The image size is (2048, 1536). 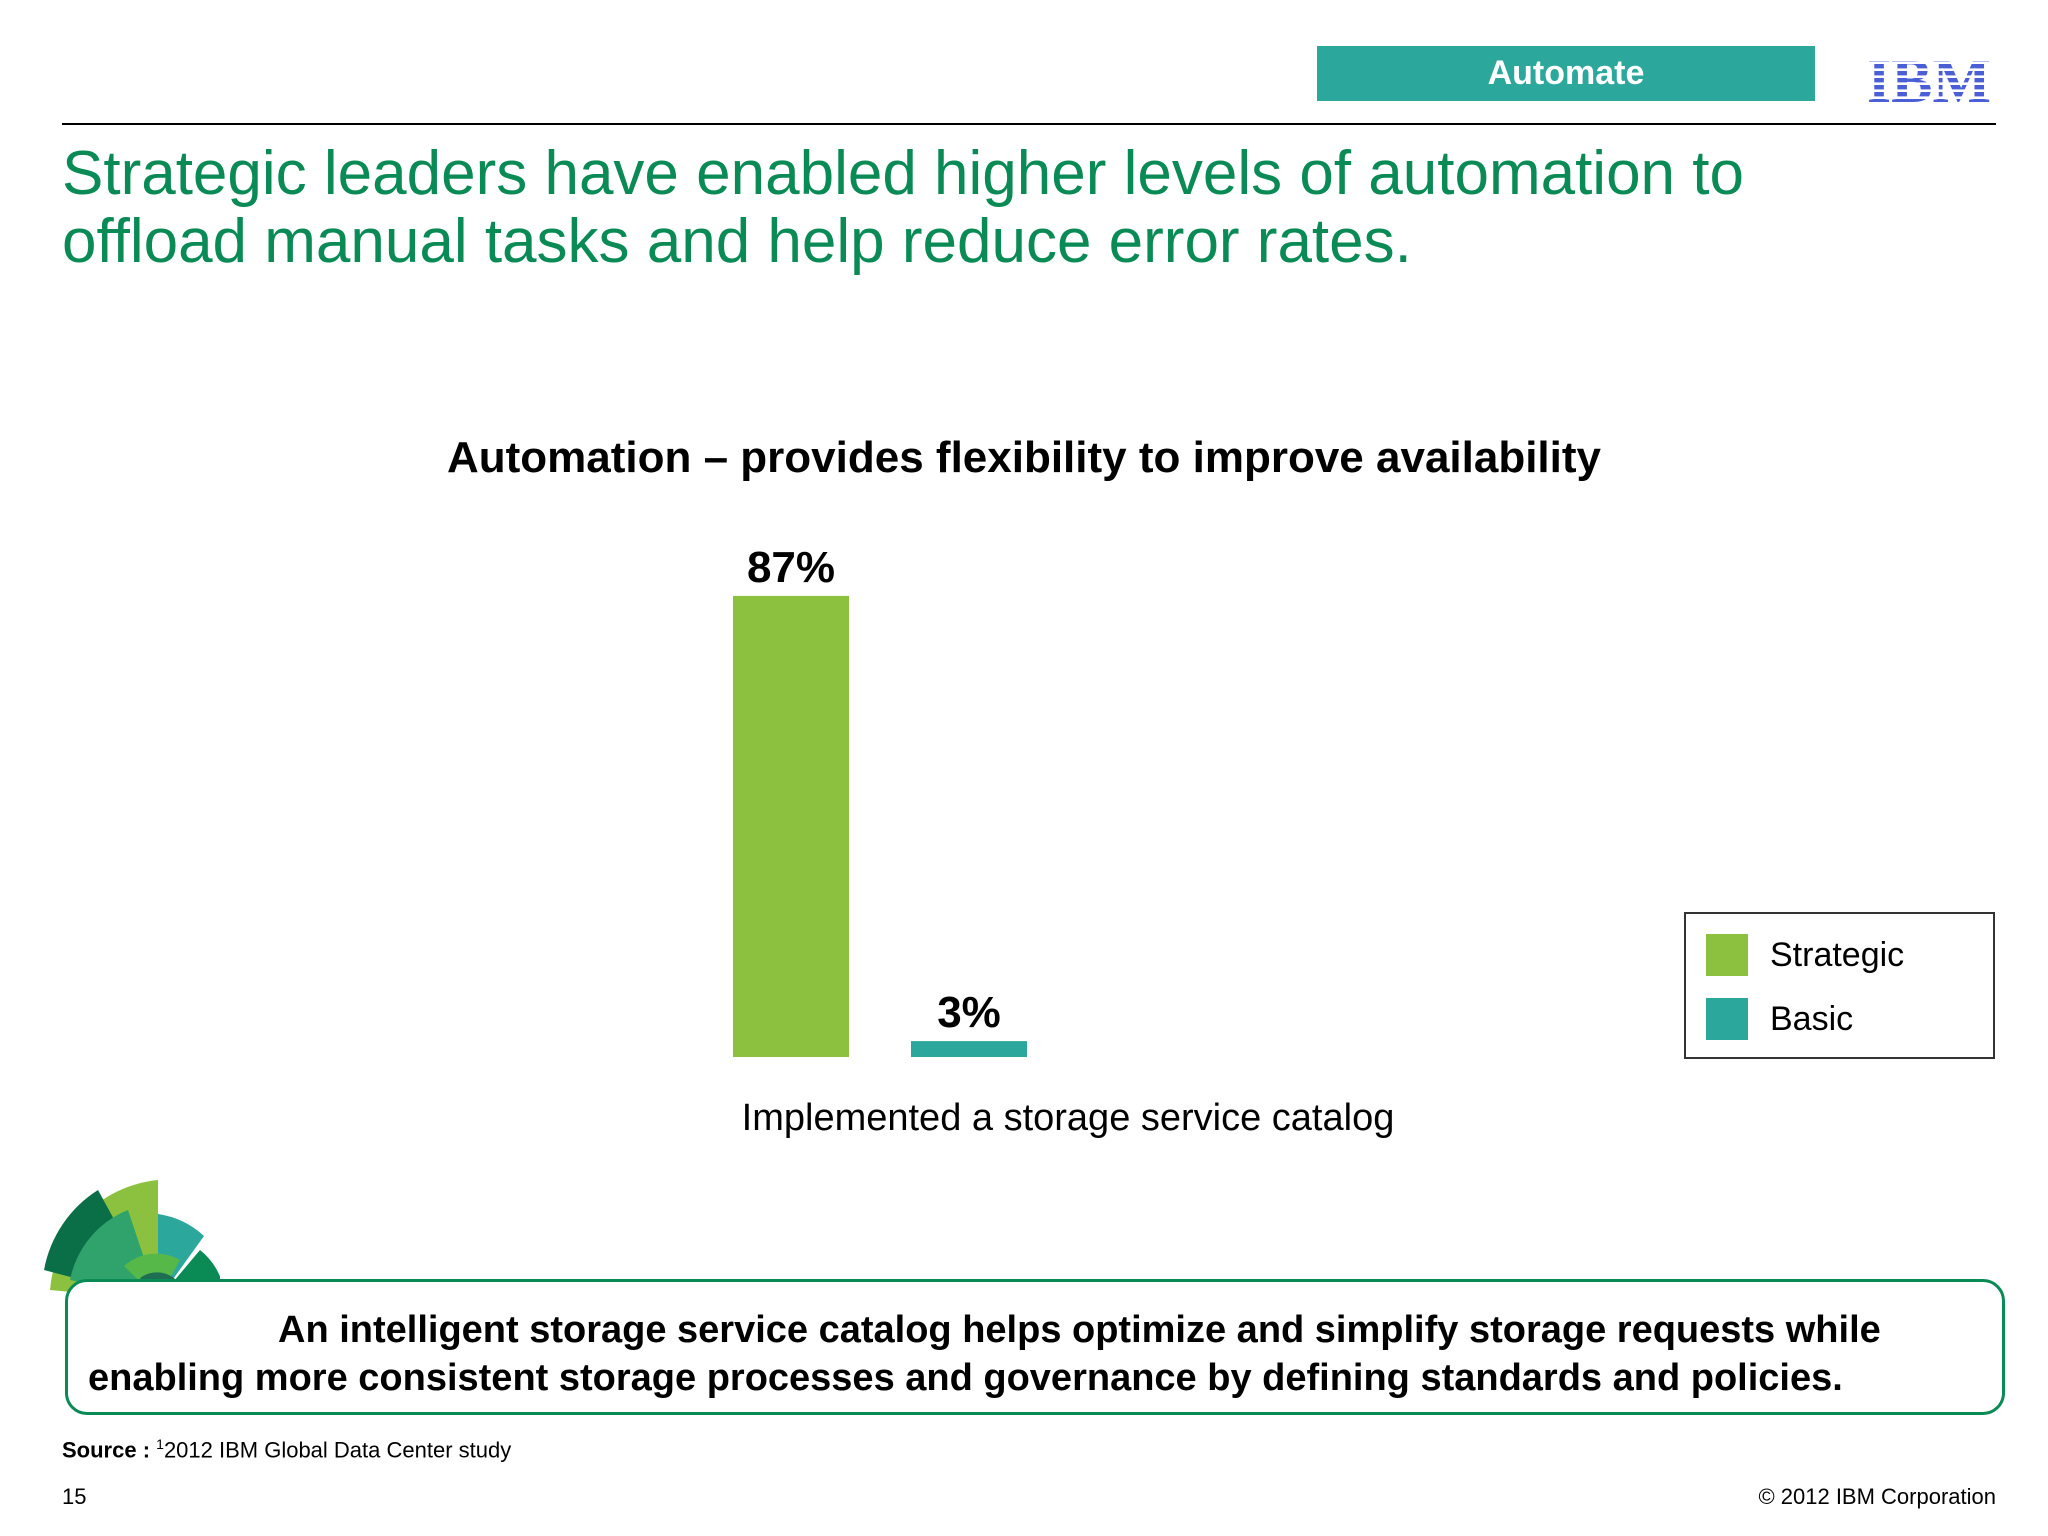 I want to click on legend-label-strategic: Strategic, so click(x=1837, y=954).